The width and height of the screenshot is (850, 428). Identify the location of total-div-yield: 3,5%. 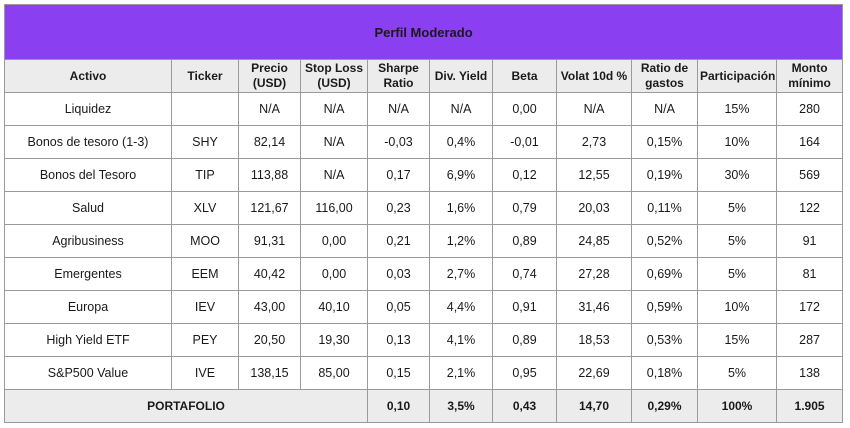
(461, 406).